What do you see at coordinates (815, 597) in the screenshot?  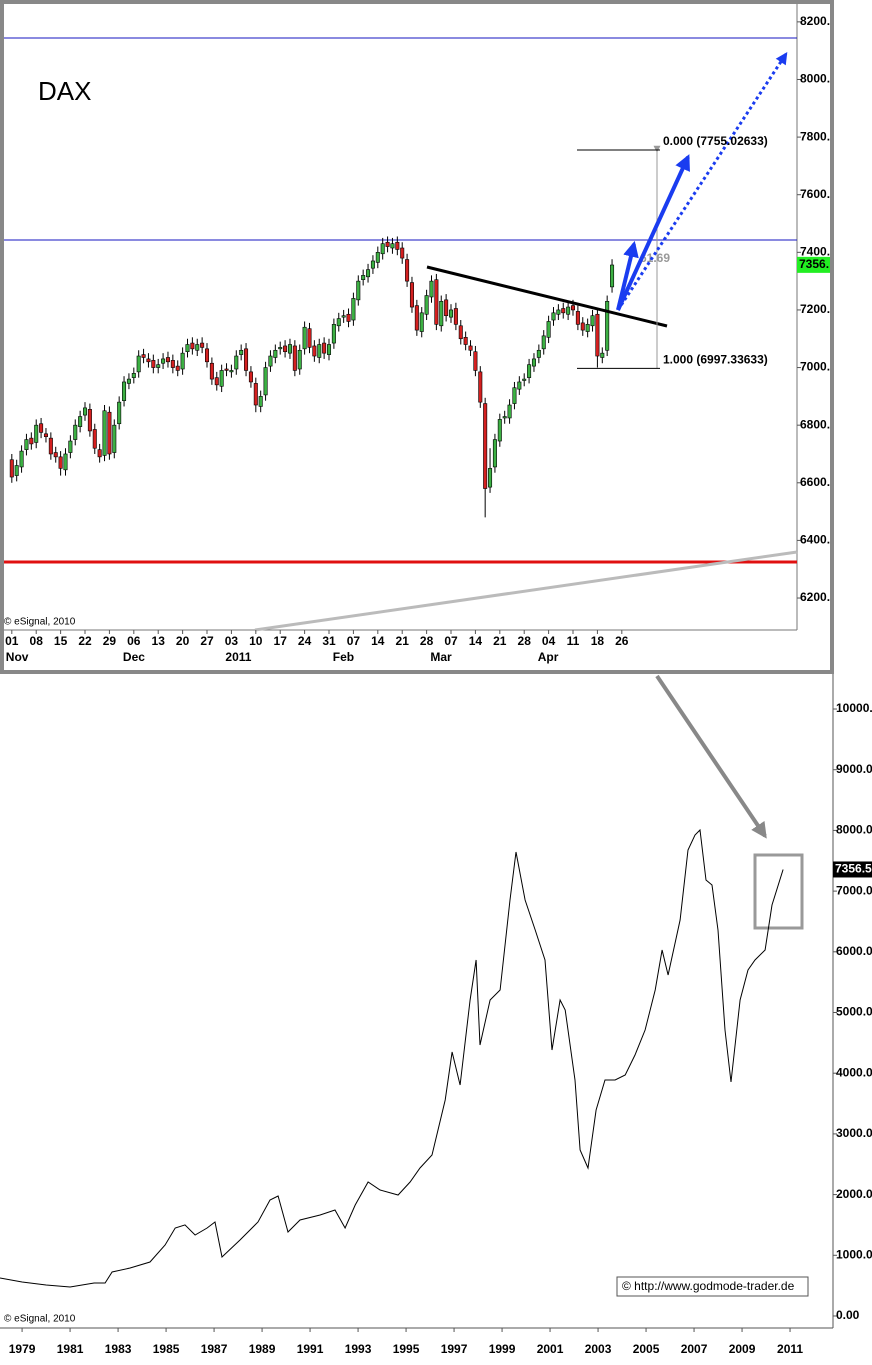 I see `y-tick-label: 6200.` at bounding box center [815, 597].